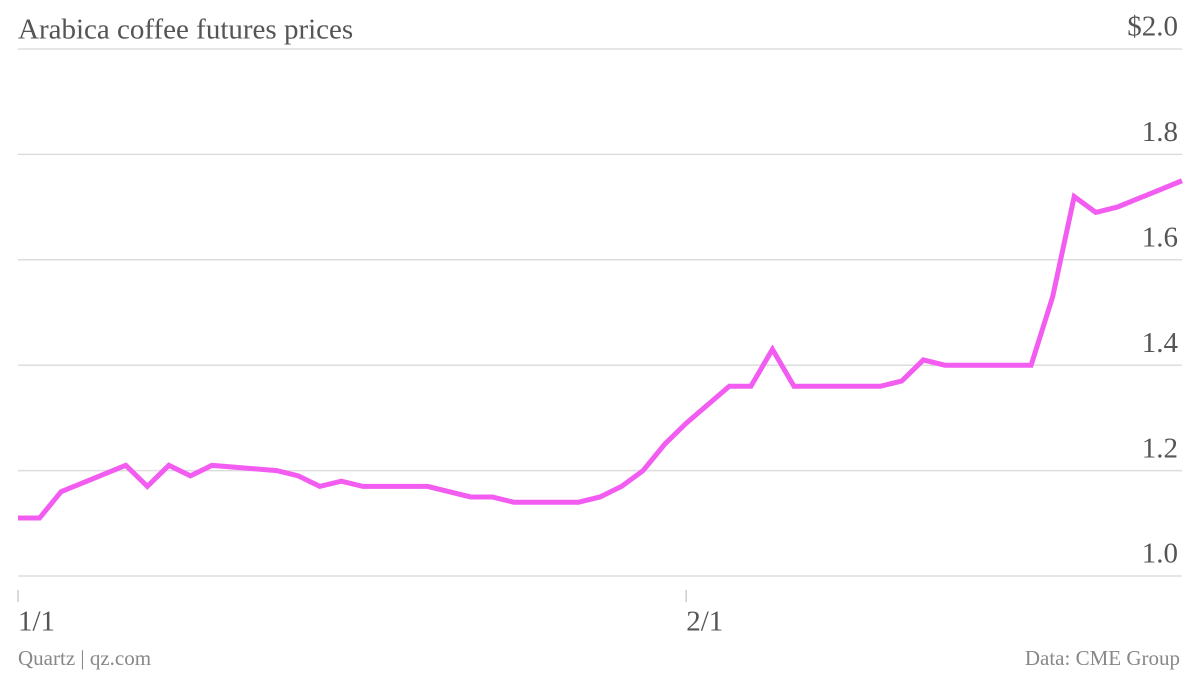 The image size is (1200, 676). Describe the element at coordinates (36, 622) in the screenshot. I see `x-tick-label: 1/1` at that location.